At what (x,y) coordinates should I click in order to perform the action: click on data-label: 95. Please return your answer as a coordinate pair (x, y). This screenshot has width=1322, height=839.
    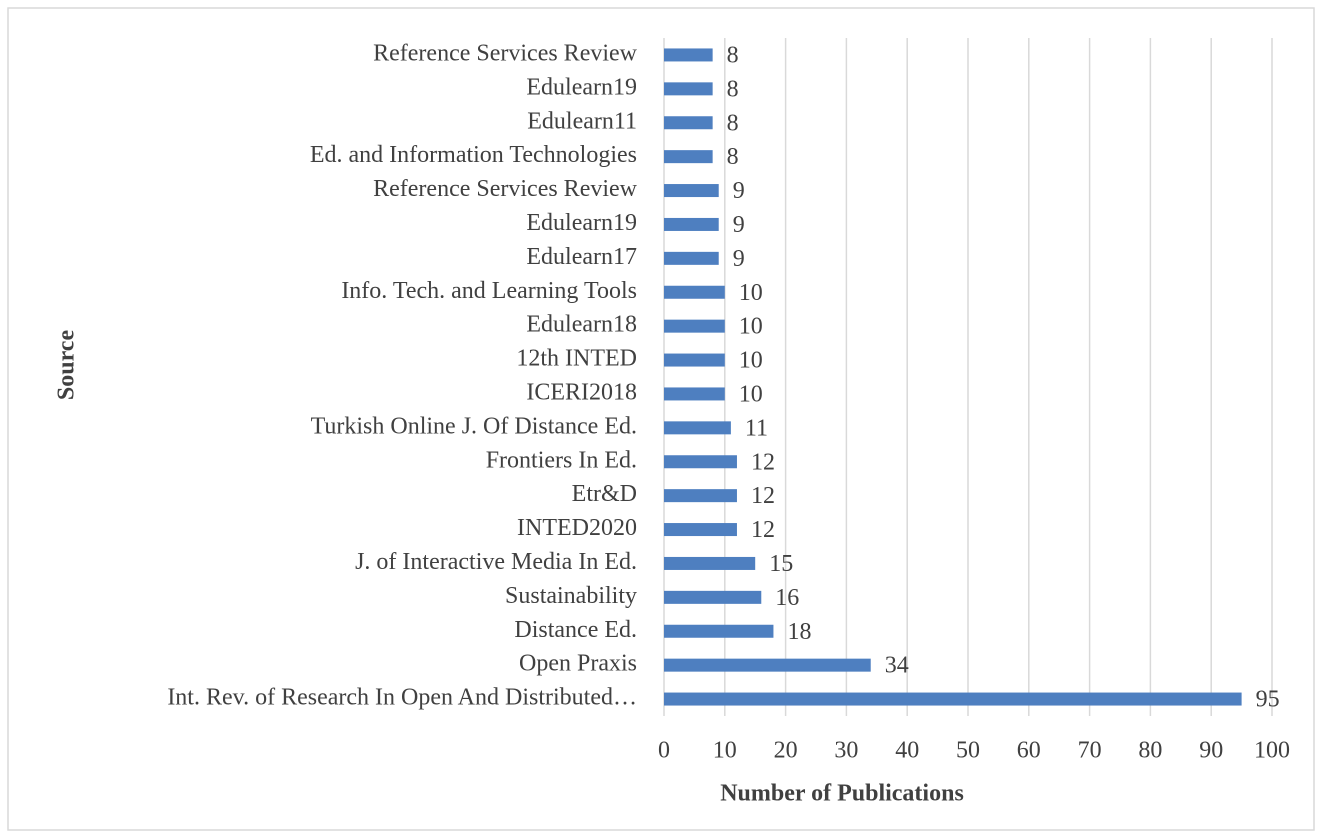
    Looking at the image, I should click on (1268, 700).